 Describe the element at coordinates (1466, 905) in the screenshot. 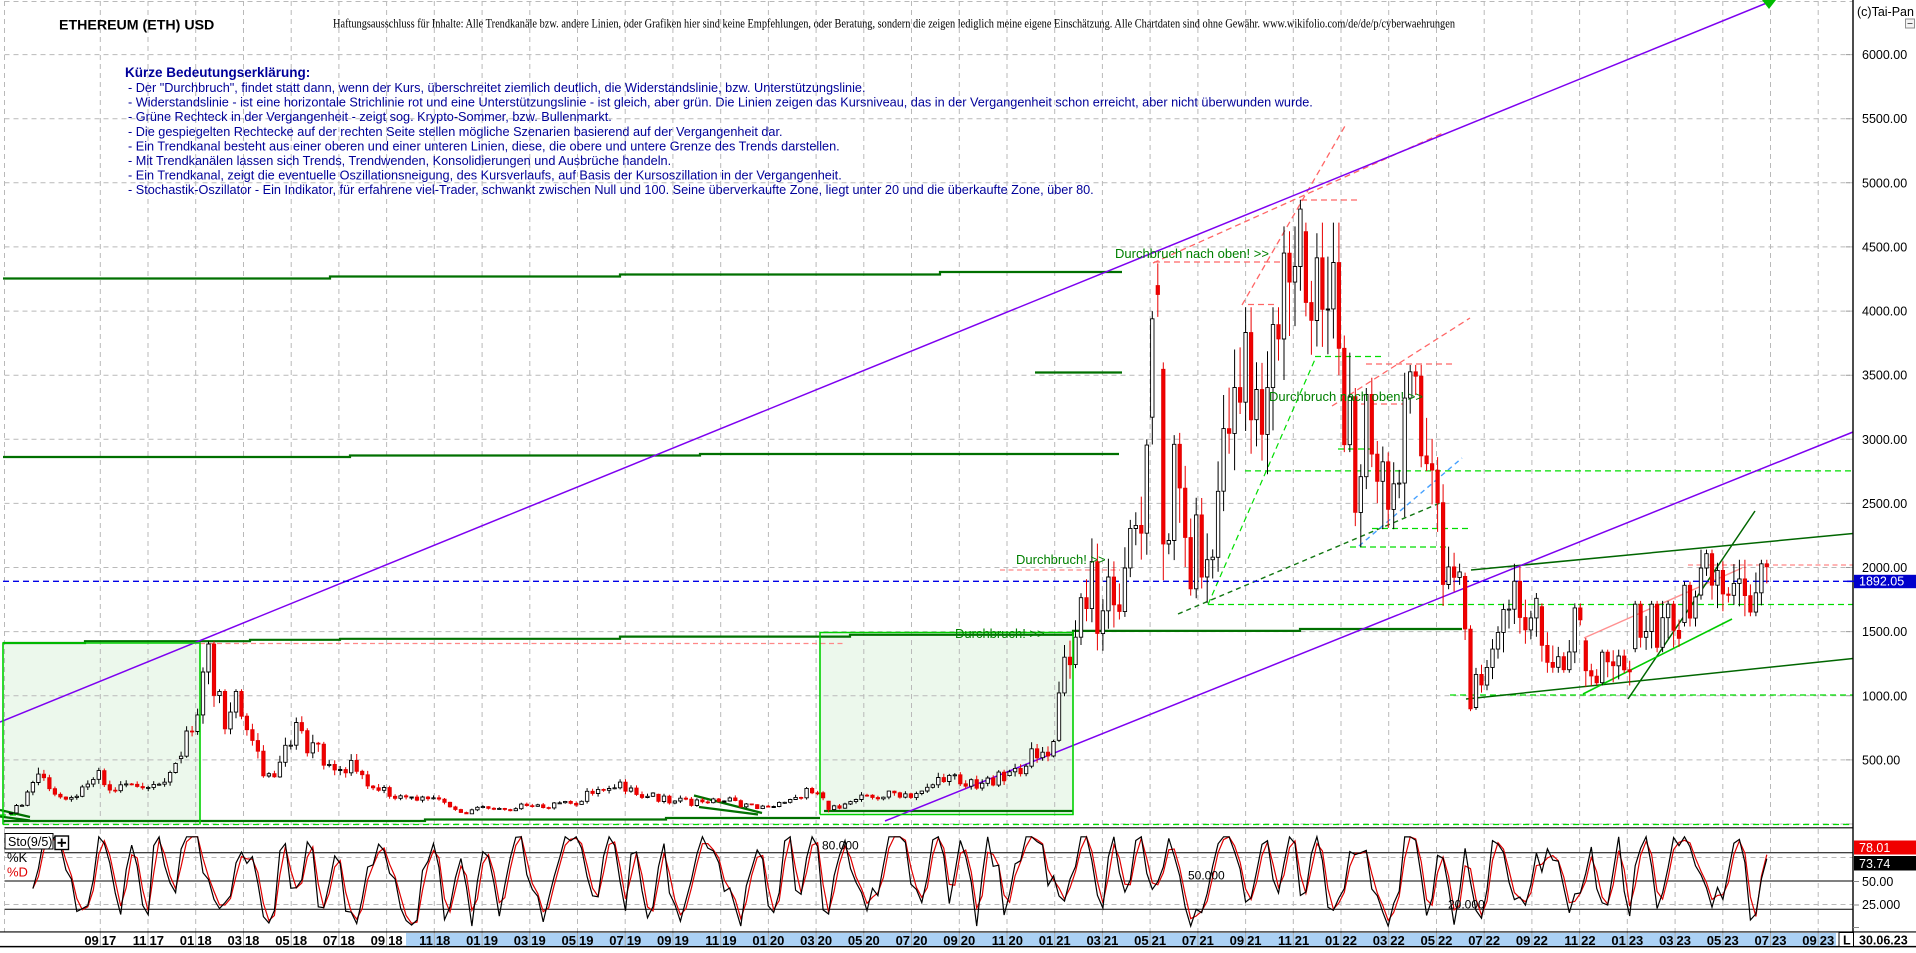

I see `svg-text: 20.000` at that location.